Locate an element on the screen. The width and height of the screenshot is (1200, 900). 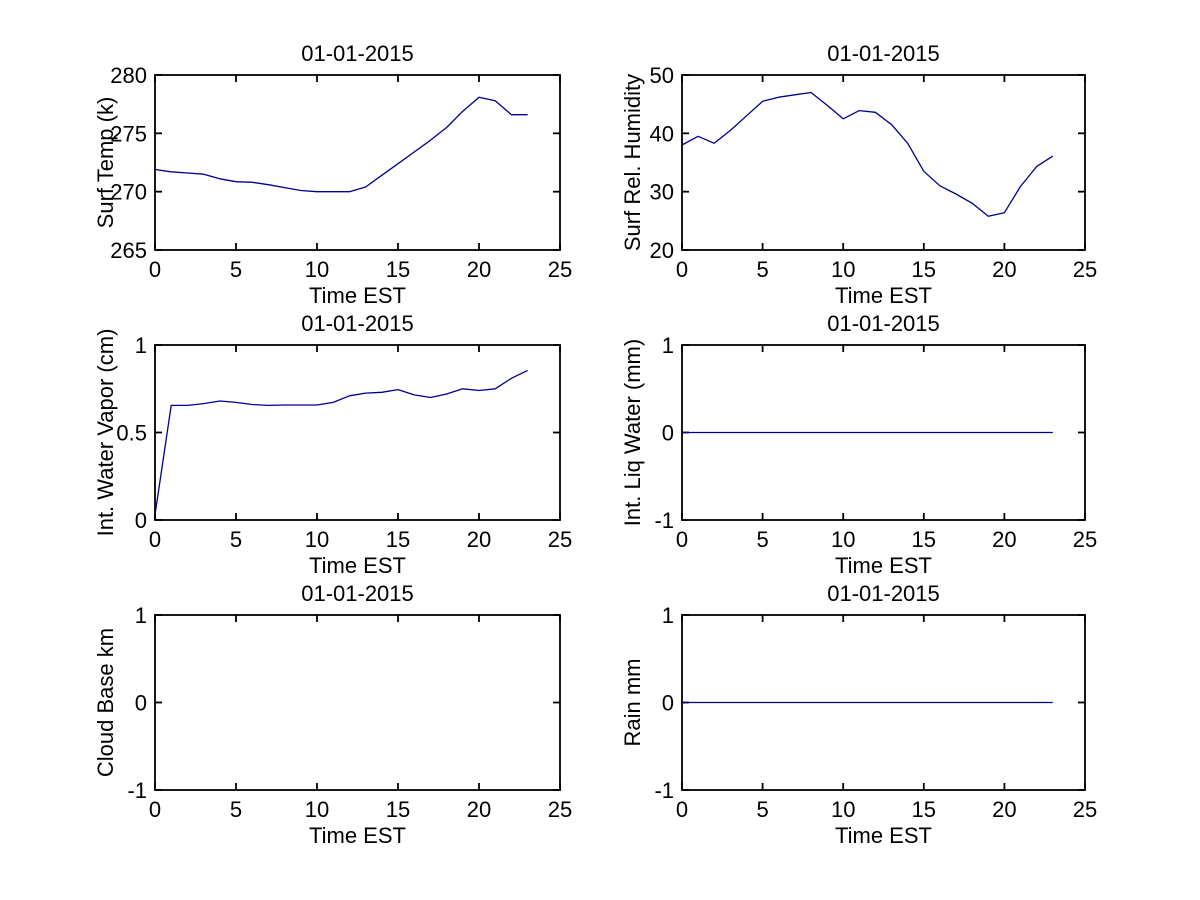
data-line-int-water-vapor is located at coordinates (341, 442).